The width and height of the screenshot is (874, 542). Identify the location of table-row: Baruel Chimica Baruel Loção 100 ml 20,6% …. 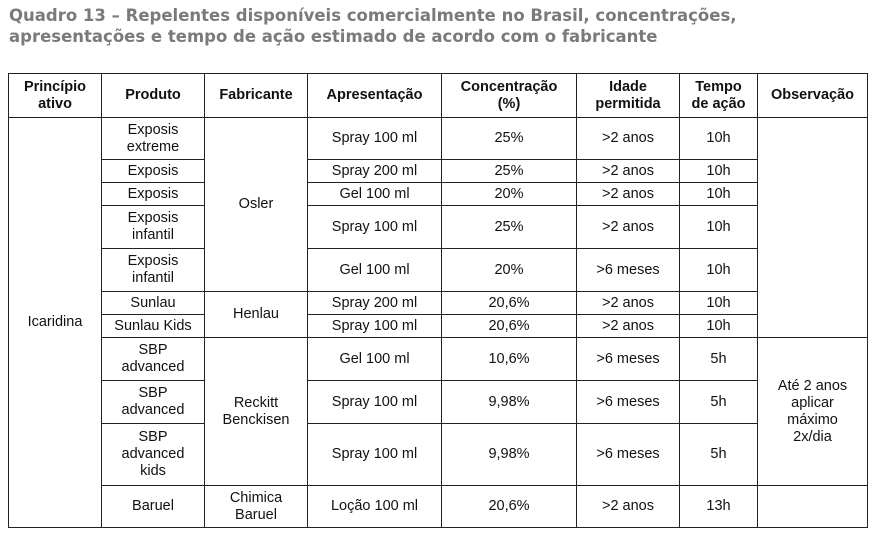
(438, 506).